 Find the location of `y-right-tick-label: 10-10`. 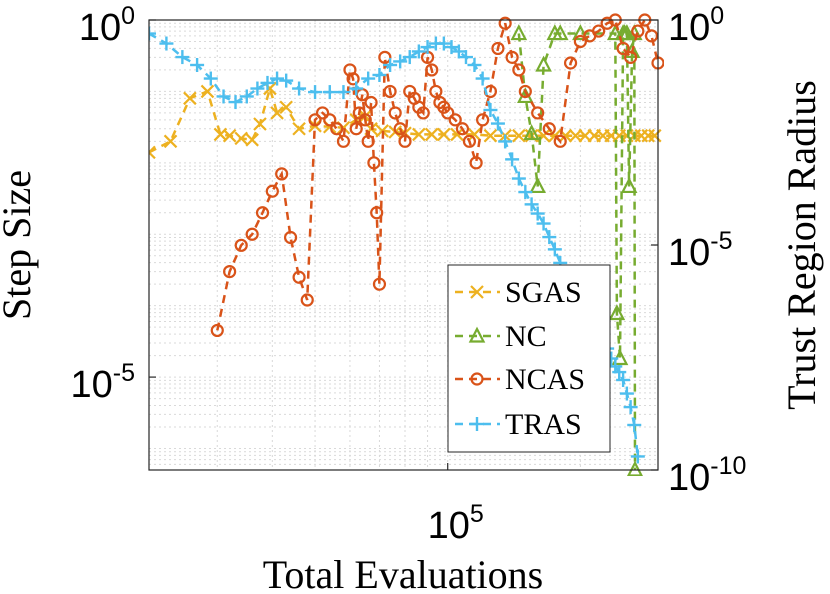

y-right-tick-label: 10-10 is located at coordinates (707, 475).